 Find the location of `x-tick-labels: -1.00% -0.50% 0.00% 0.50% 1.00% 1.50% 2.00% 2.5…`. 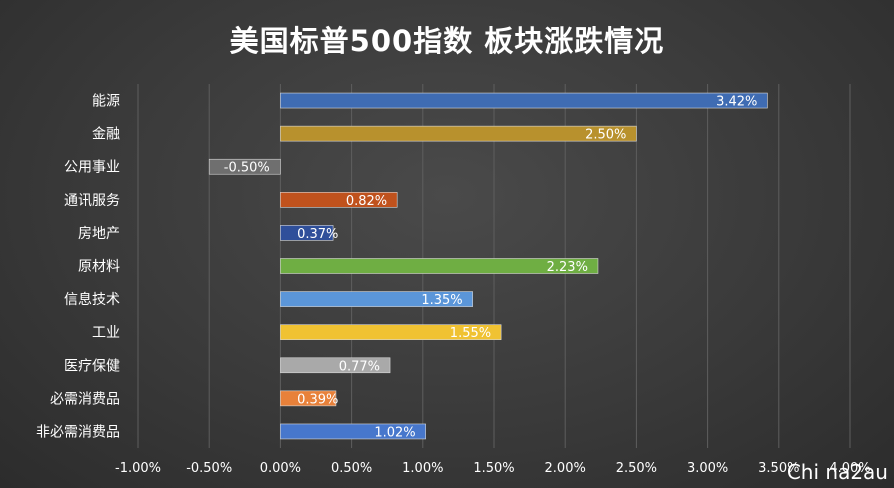

x-tick-labels: -1.00% -0.50% 0.00% 0.50% 1.00% 1.50% 2.00% 2.5… is located at coordinates (493, 468).